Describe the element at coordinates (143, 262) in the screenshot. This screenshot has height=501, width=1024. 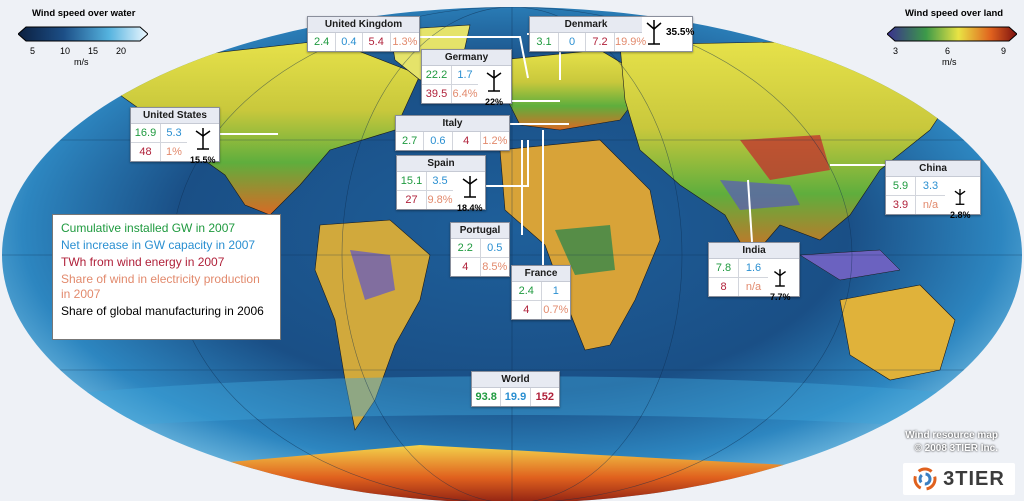
I see `legend-twh: TWh from wind energy in 2007` at that location.